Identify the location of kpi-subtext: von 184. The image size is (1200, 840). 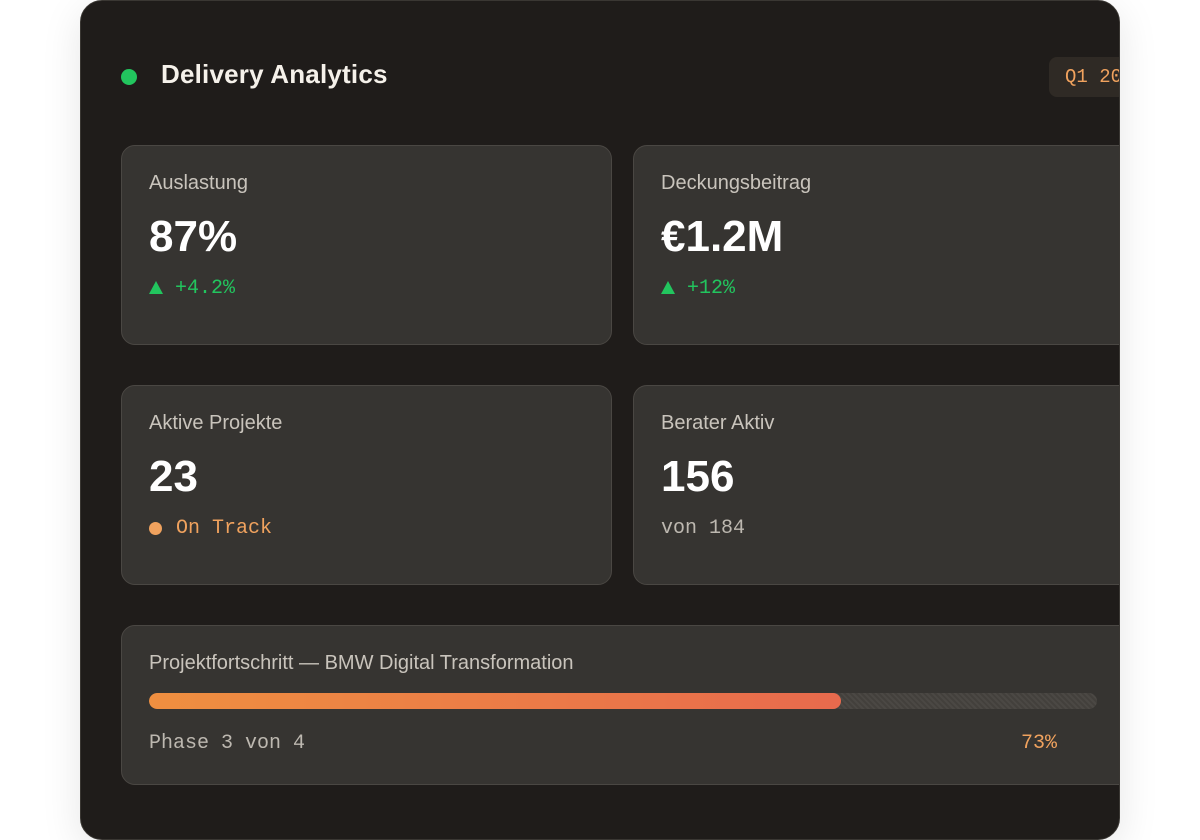
(703, 528).